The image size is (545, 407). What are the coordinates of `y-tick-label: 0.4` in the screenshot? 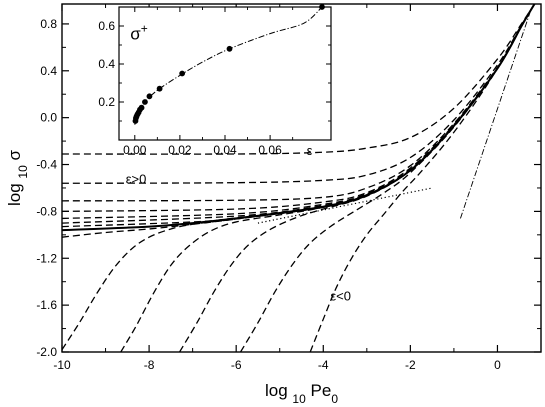 It's located at (48, 71).